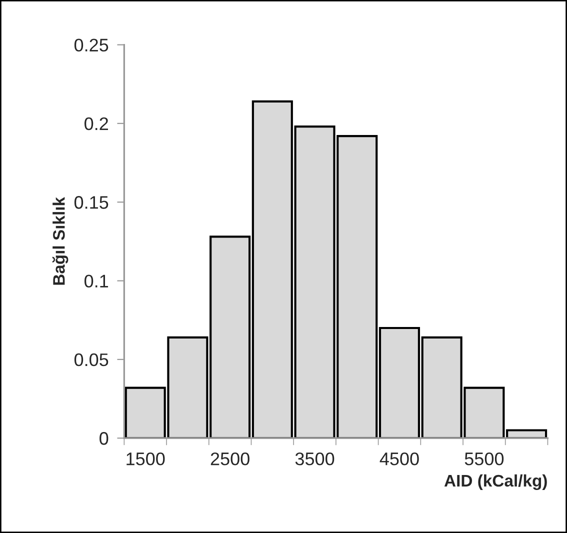  Describe the element at coordinates (91, 359) in the screenshot. I see `y-tick-label: 0.05` at that location.